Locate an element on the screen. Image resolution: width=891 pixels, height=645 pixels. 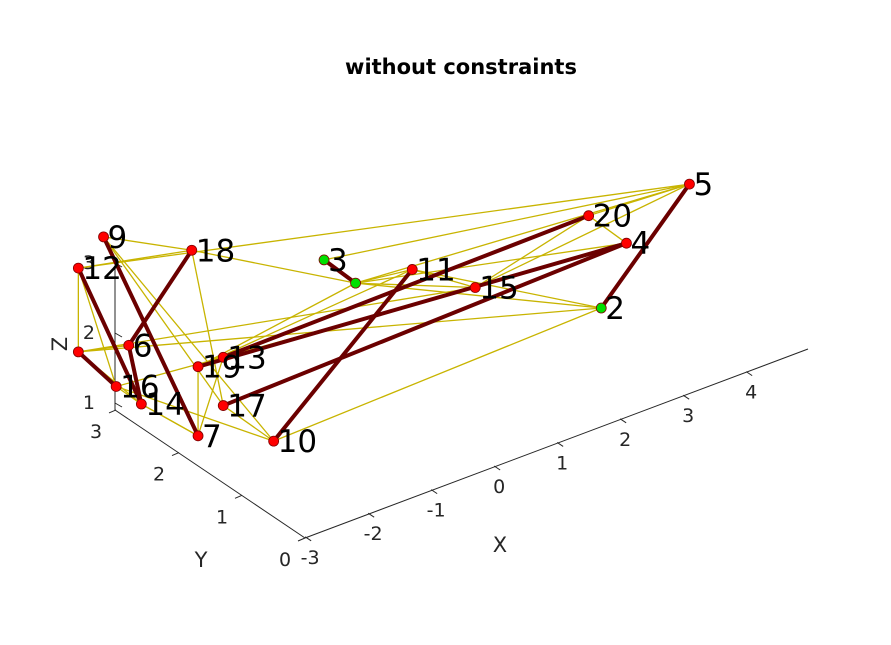
node-label-19: 19 is located at coordinates (221, 368).